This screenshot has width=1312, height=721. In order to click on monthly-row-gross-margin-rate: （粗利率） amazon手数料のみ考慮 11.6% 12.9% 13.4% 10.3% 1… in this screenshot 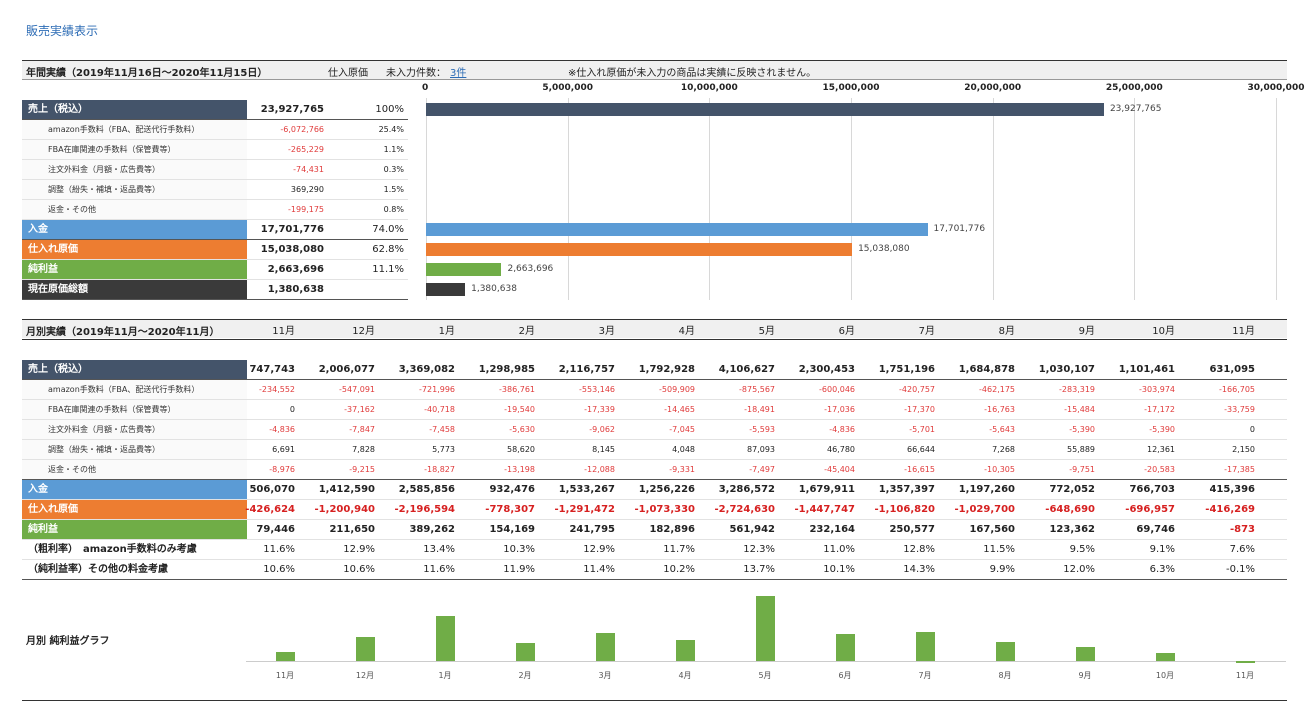, I will do `click(654, 550)`.